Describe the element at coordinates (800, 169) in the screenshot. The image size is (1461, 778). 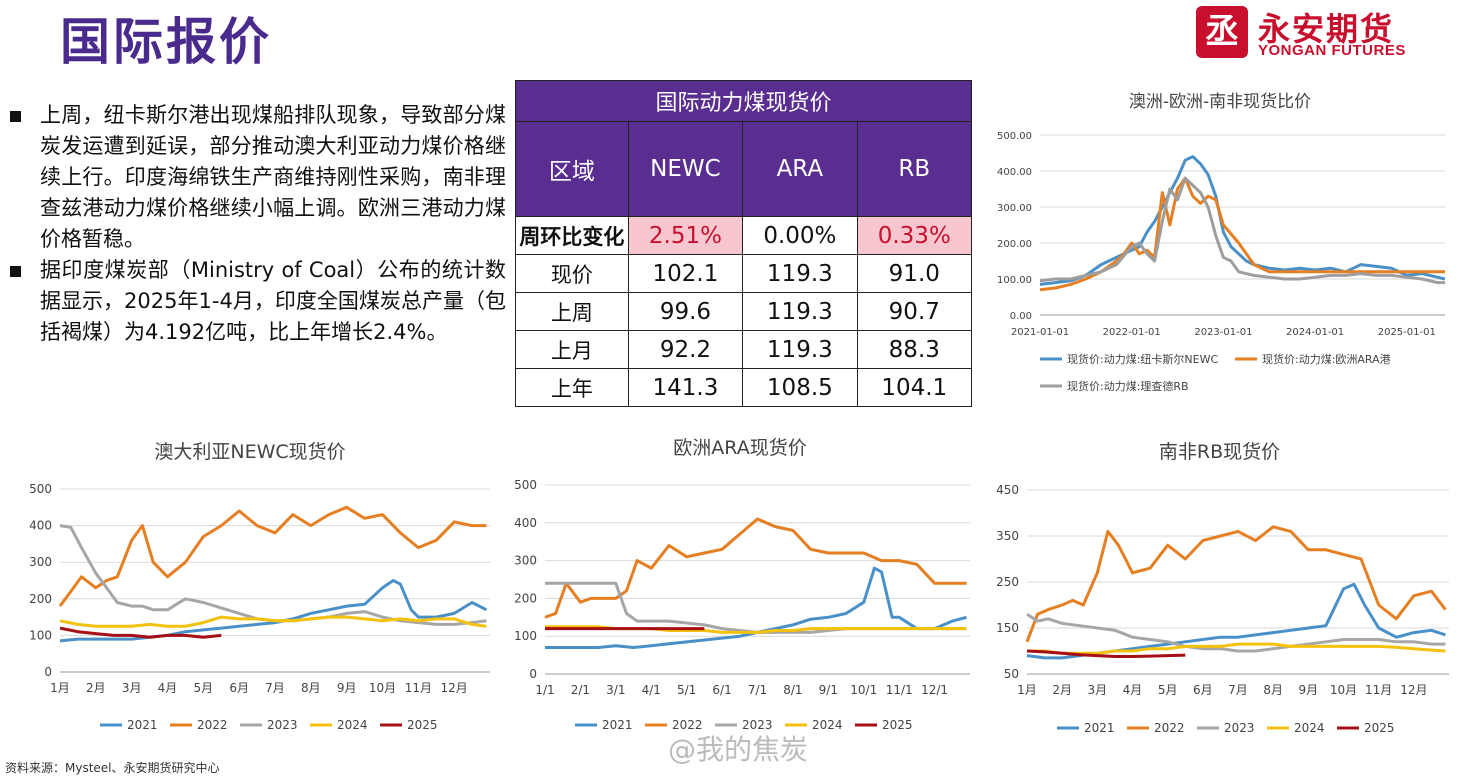
I see `header-ara: ARA` at that location.